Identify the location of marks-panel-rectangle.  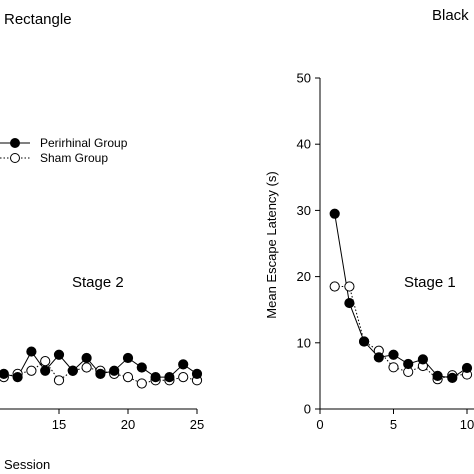
(101, 367).